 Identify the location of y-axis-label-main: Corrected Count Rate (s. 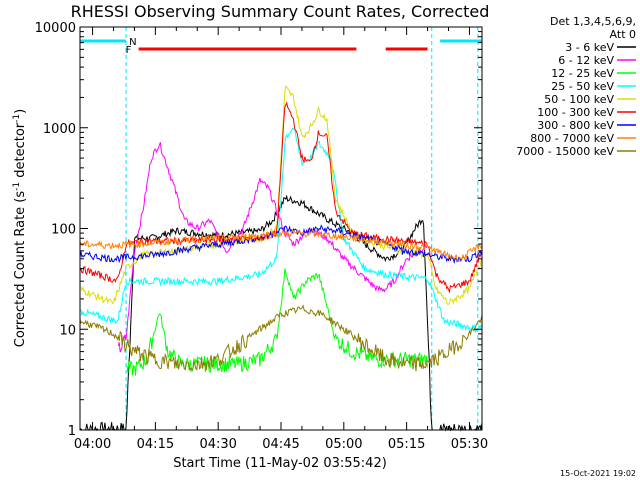
(20, 269).